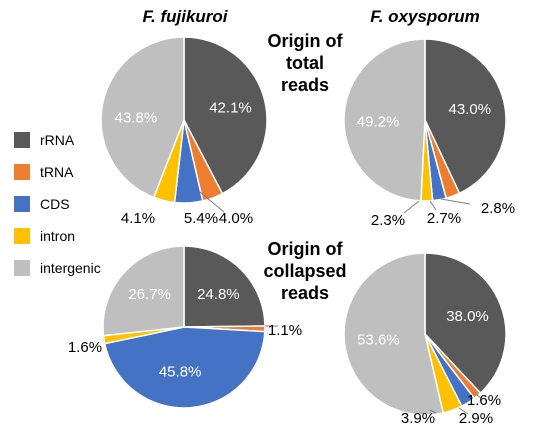  What do you see at coordinates (378, 122) in the screenshot?
I see `pie-2-label-intergenic: 49.2%` at bounding box center [378, 122].